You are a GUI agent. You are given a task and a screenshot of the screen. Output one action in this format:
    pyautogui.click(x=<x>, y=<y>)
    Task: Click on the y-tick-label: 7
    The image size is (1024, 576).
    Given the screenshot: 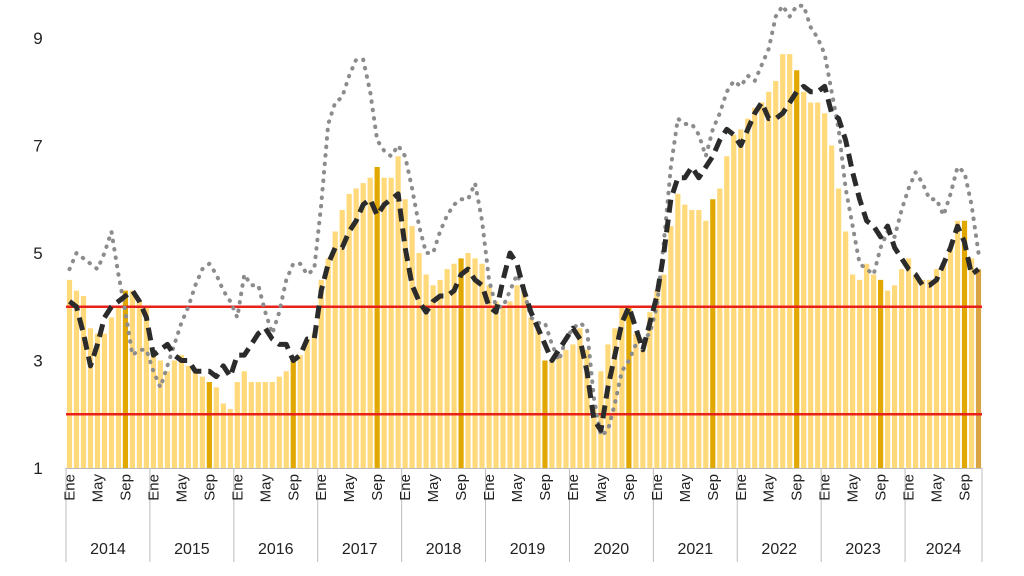 What is the action you would take?
    pyautogui.click(x=37, y=146)
    